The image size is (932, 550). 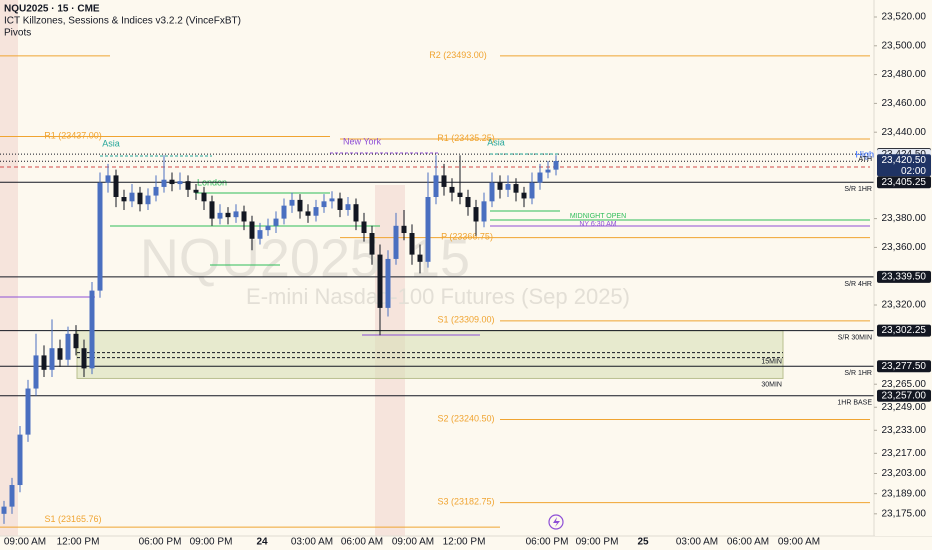 What do you see at coordinates (858, 189) in the screenshot?
I see `level-label: S/R 1HR` at bounding box center [858, 189].